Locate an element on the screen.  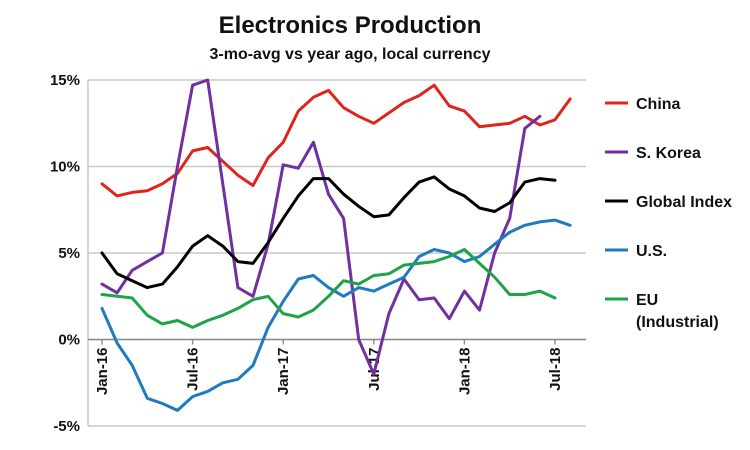
chart-title: Electronics Production is located at coordinates (350, 25).